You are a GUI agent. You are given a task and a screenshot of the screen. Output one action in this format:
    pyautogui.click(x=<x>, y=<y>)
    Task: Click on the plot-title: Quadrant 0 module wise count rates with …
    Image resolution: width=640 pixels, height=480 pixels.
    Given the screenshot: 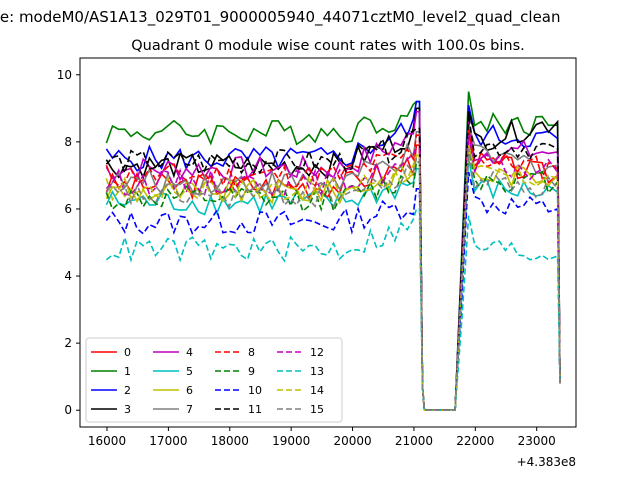 What is the action you would take?
    pyautogui.click(x=328, y=46)
    